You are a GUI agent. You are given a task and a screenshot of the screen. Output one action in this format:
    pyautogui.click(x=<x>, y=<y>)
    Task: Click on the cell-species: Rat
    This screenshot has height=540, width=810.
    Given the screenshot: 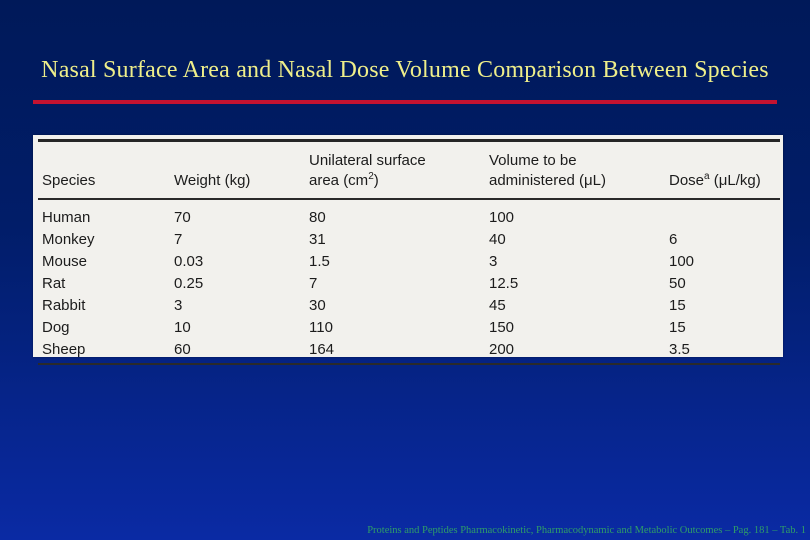 What is the action you would take?
    pyautogui.click(x=54, y=283)
    